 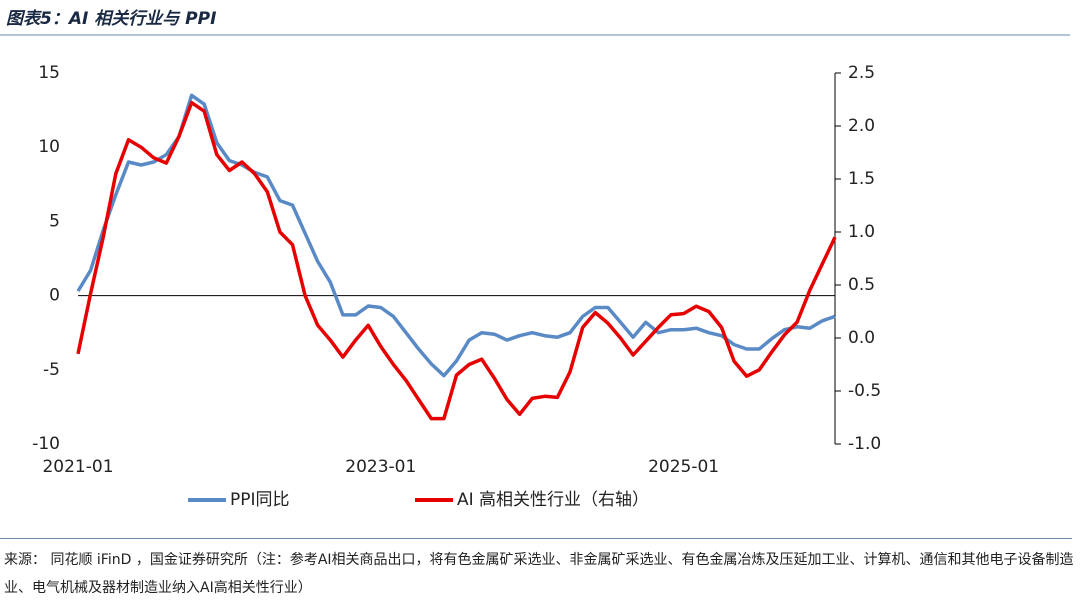 What do you see at coordinates (861, 179) in the screenshot?
I see `y2-tick-label: 1.5` at bounding box center [861, 179].